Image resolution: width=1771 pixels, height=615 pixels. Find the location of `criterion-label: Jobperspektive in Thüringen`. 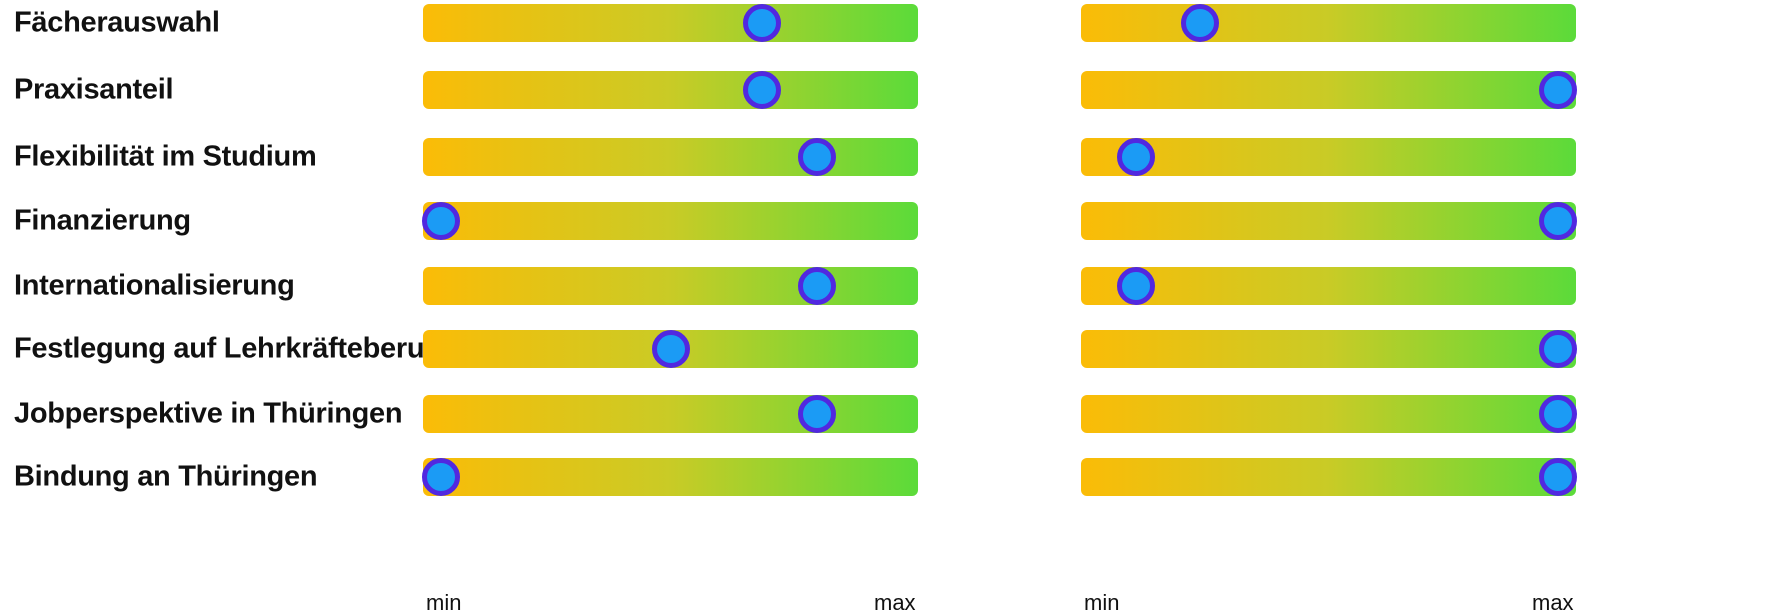

criterion-label: Jobperspektive in Thüringen is located at coordinates (208, 413).